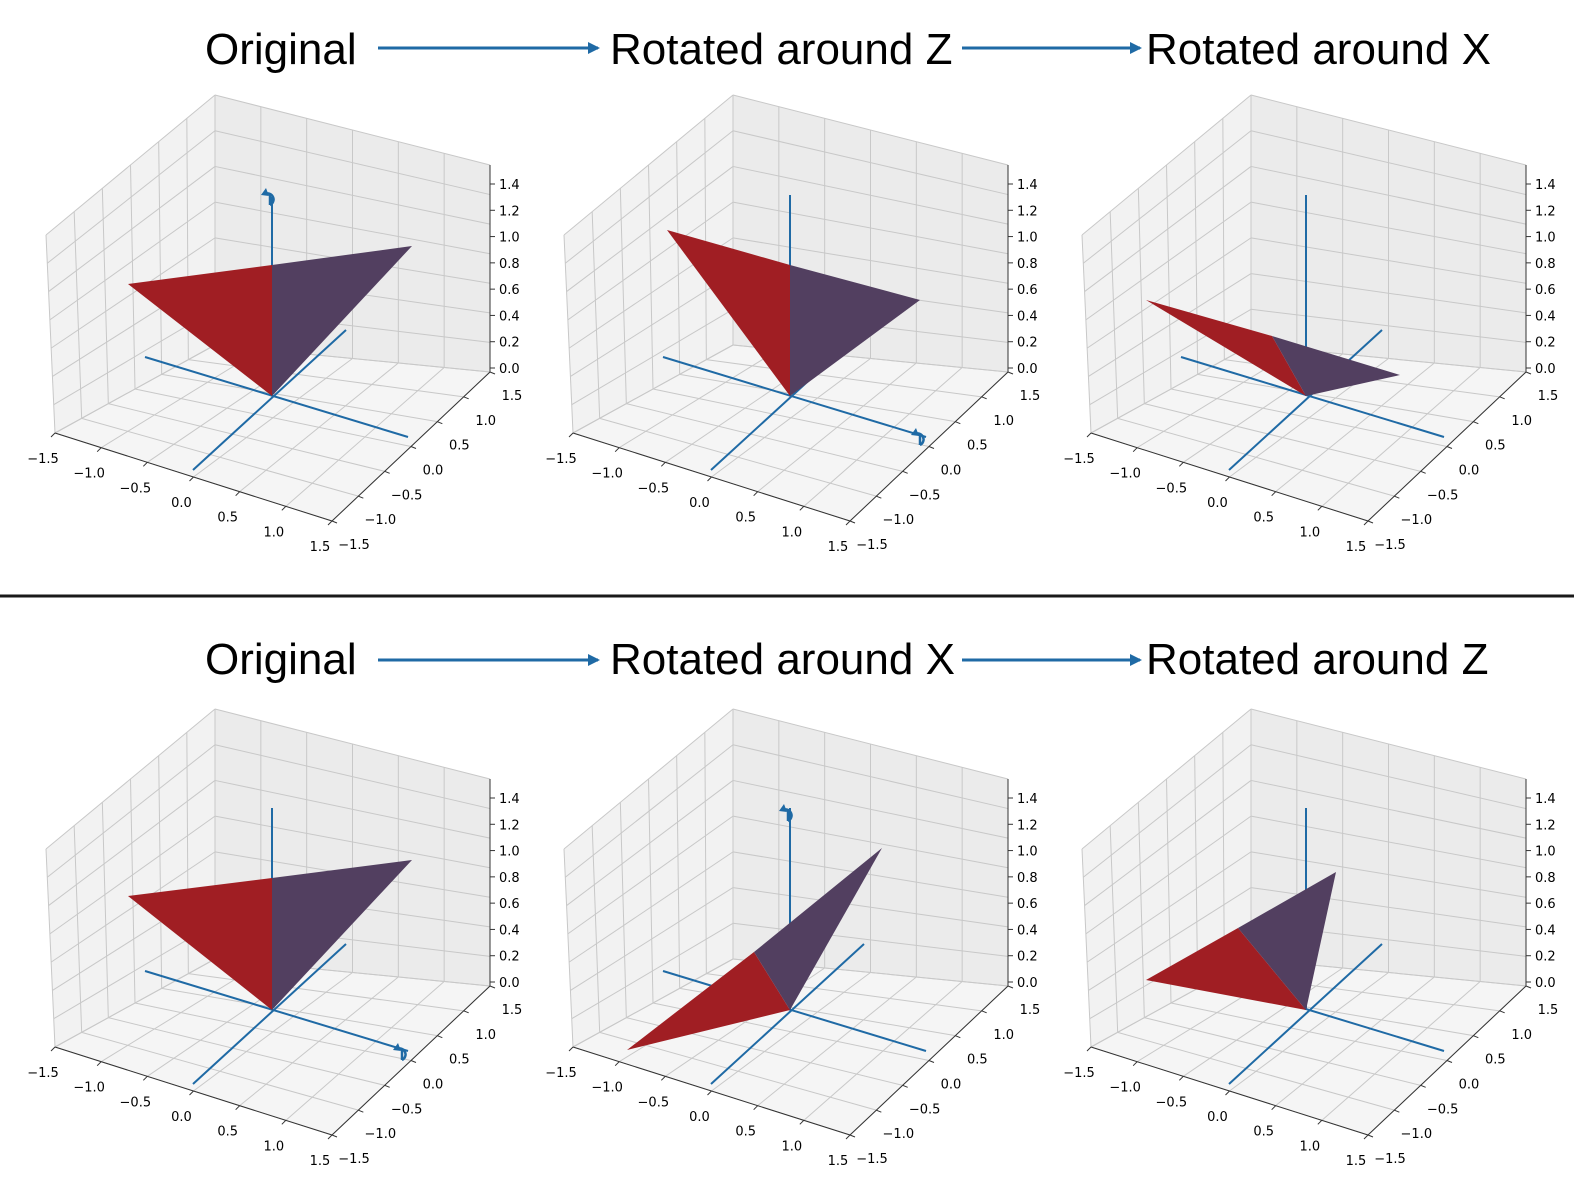 This screenshot has width=1574, height=1181. Describe the element at coordinates (915, 432) in the screenshot. I see `rotation-arrowhead` at that location.